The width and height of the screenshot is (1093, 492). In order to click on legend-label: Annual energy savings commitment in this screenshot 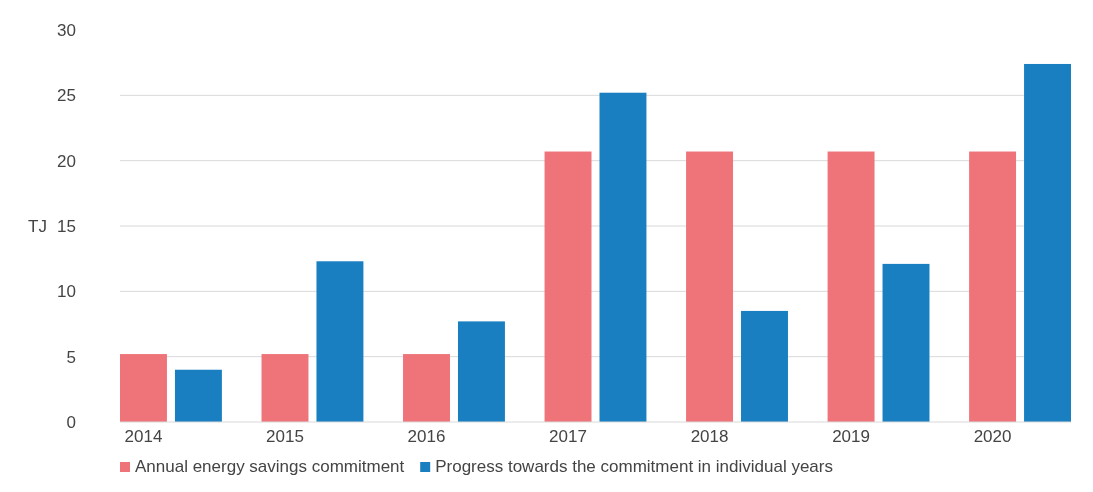, I will do `click(270, 466)`.